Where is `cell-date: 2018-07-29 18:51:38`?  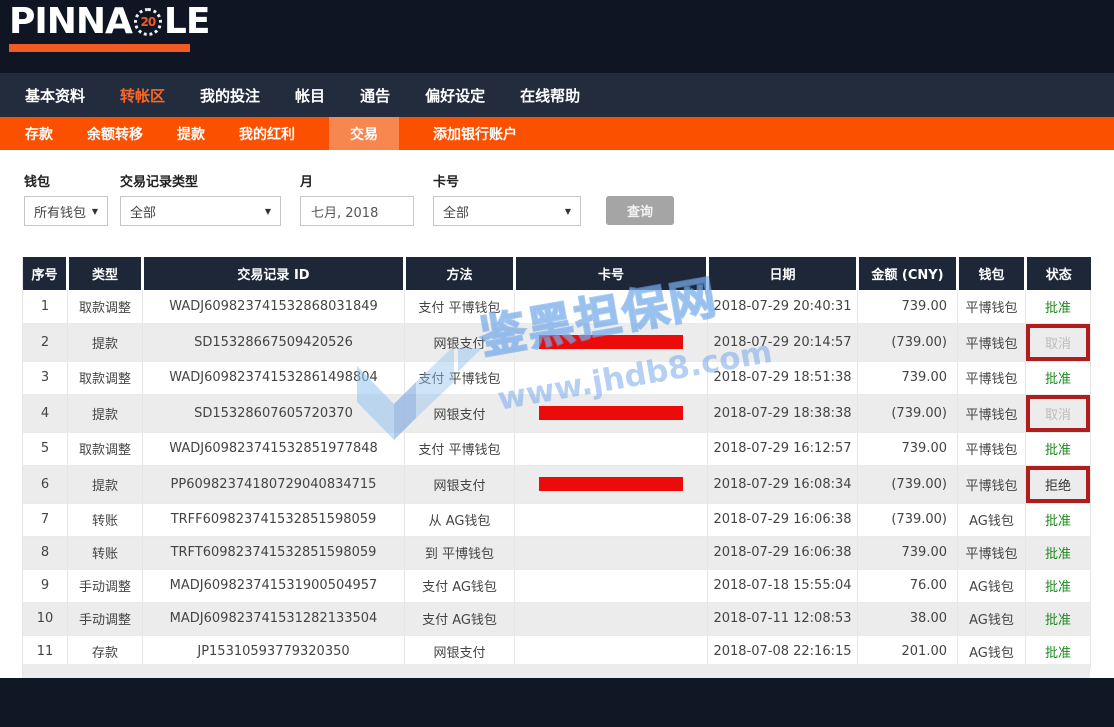 cell-date: 2018-07-29 18:51:38 is located at coordinates (782, 378).